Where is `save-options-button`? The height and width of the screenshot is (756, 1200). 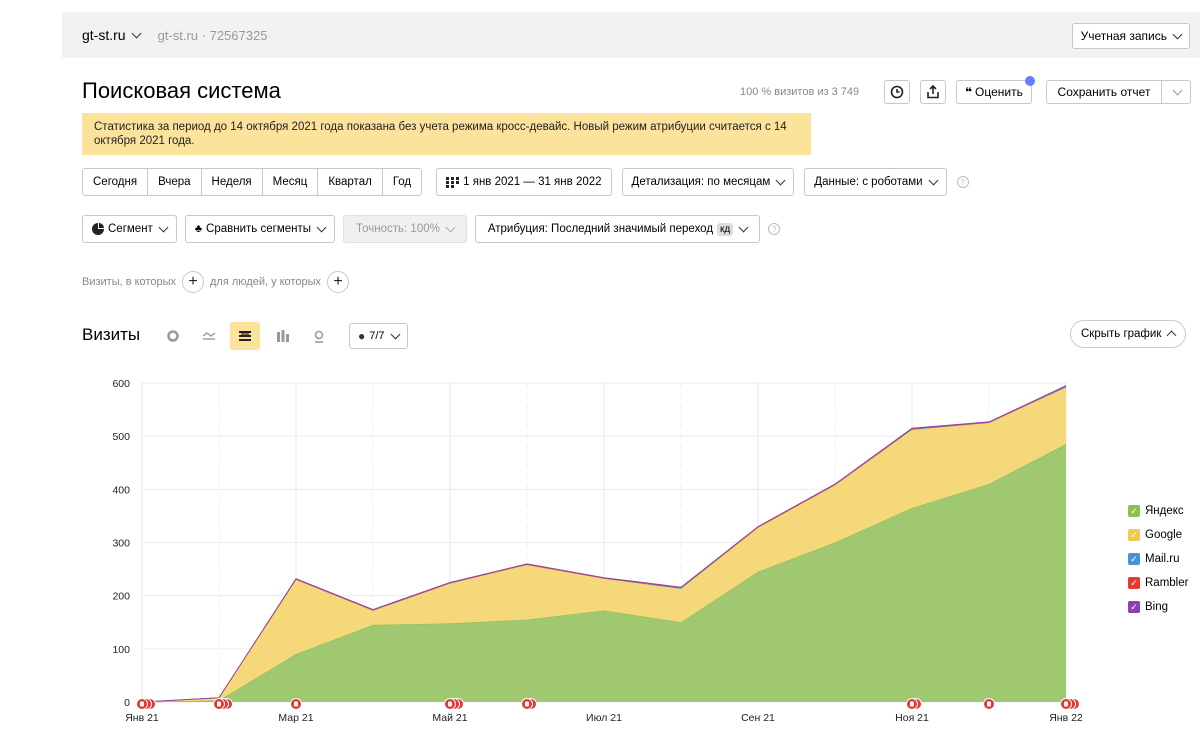 save-options-button is located at coordinates (1176, 92).